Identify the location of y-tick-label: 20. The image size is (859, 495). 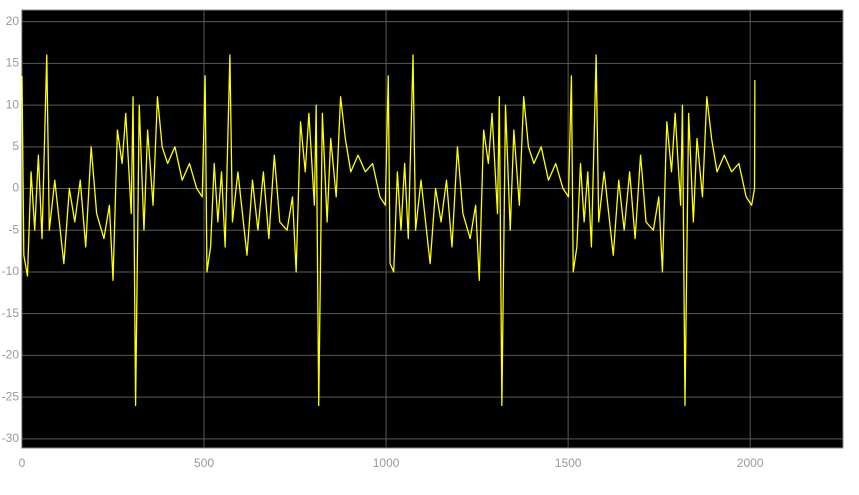
(13, 21).